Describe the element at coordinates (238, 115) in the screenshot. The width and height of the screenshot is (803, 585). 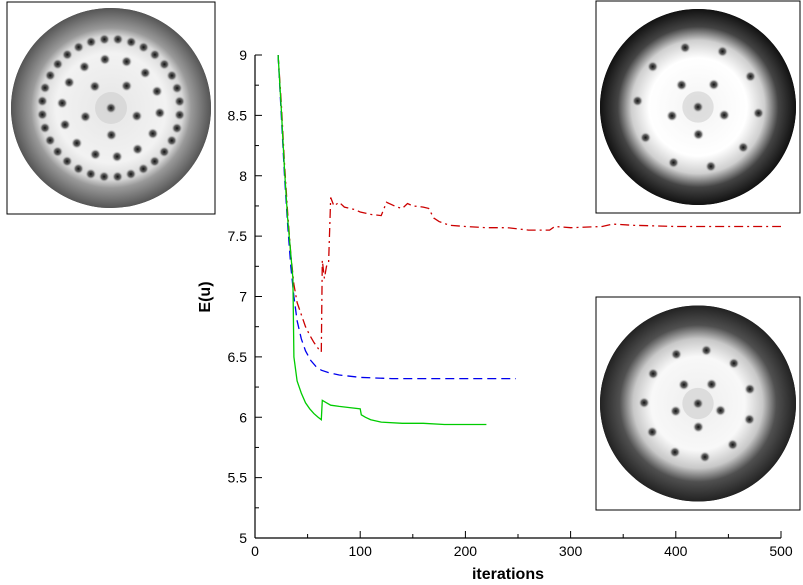
I see `y-tick-label: 8.5` at that location.